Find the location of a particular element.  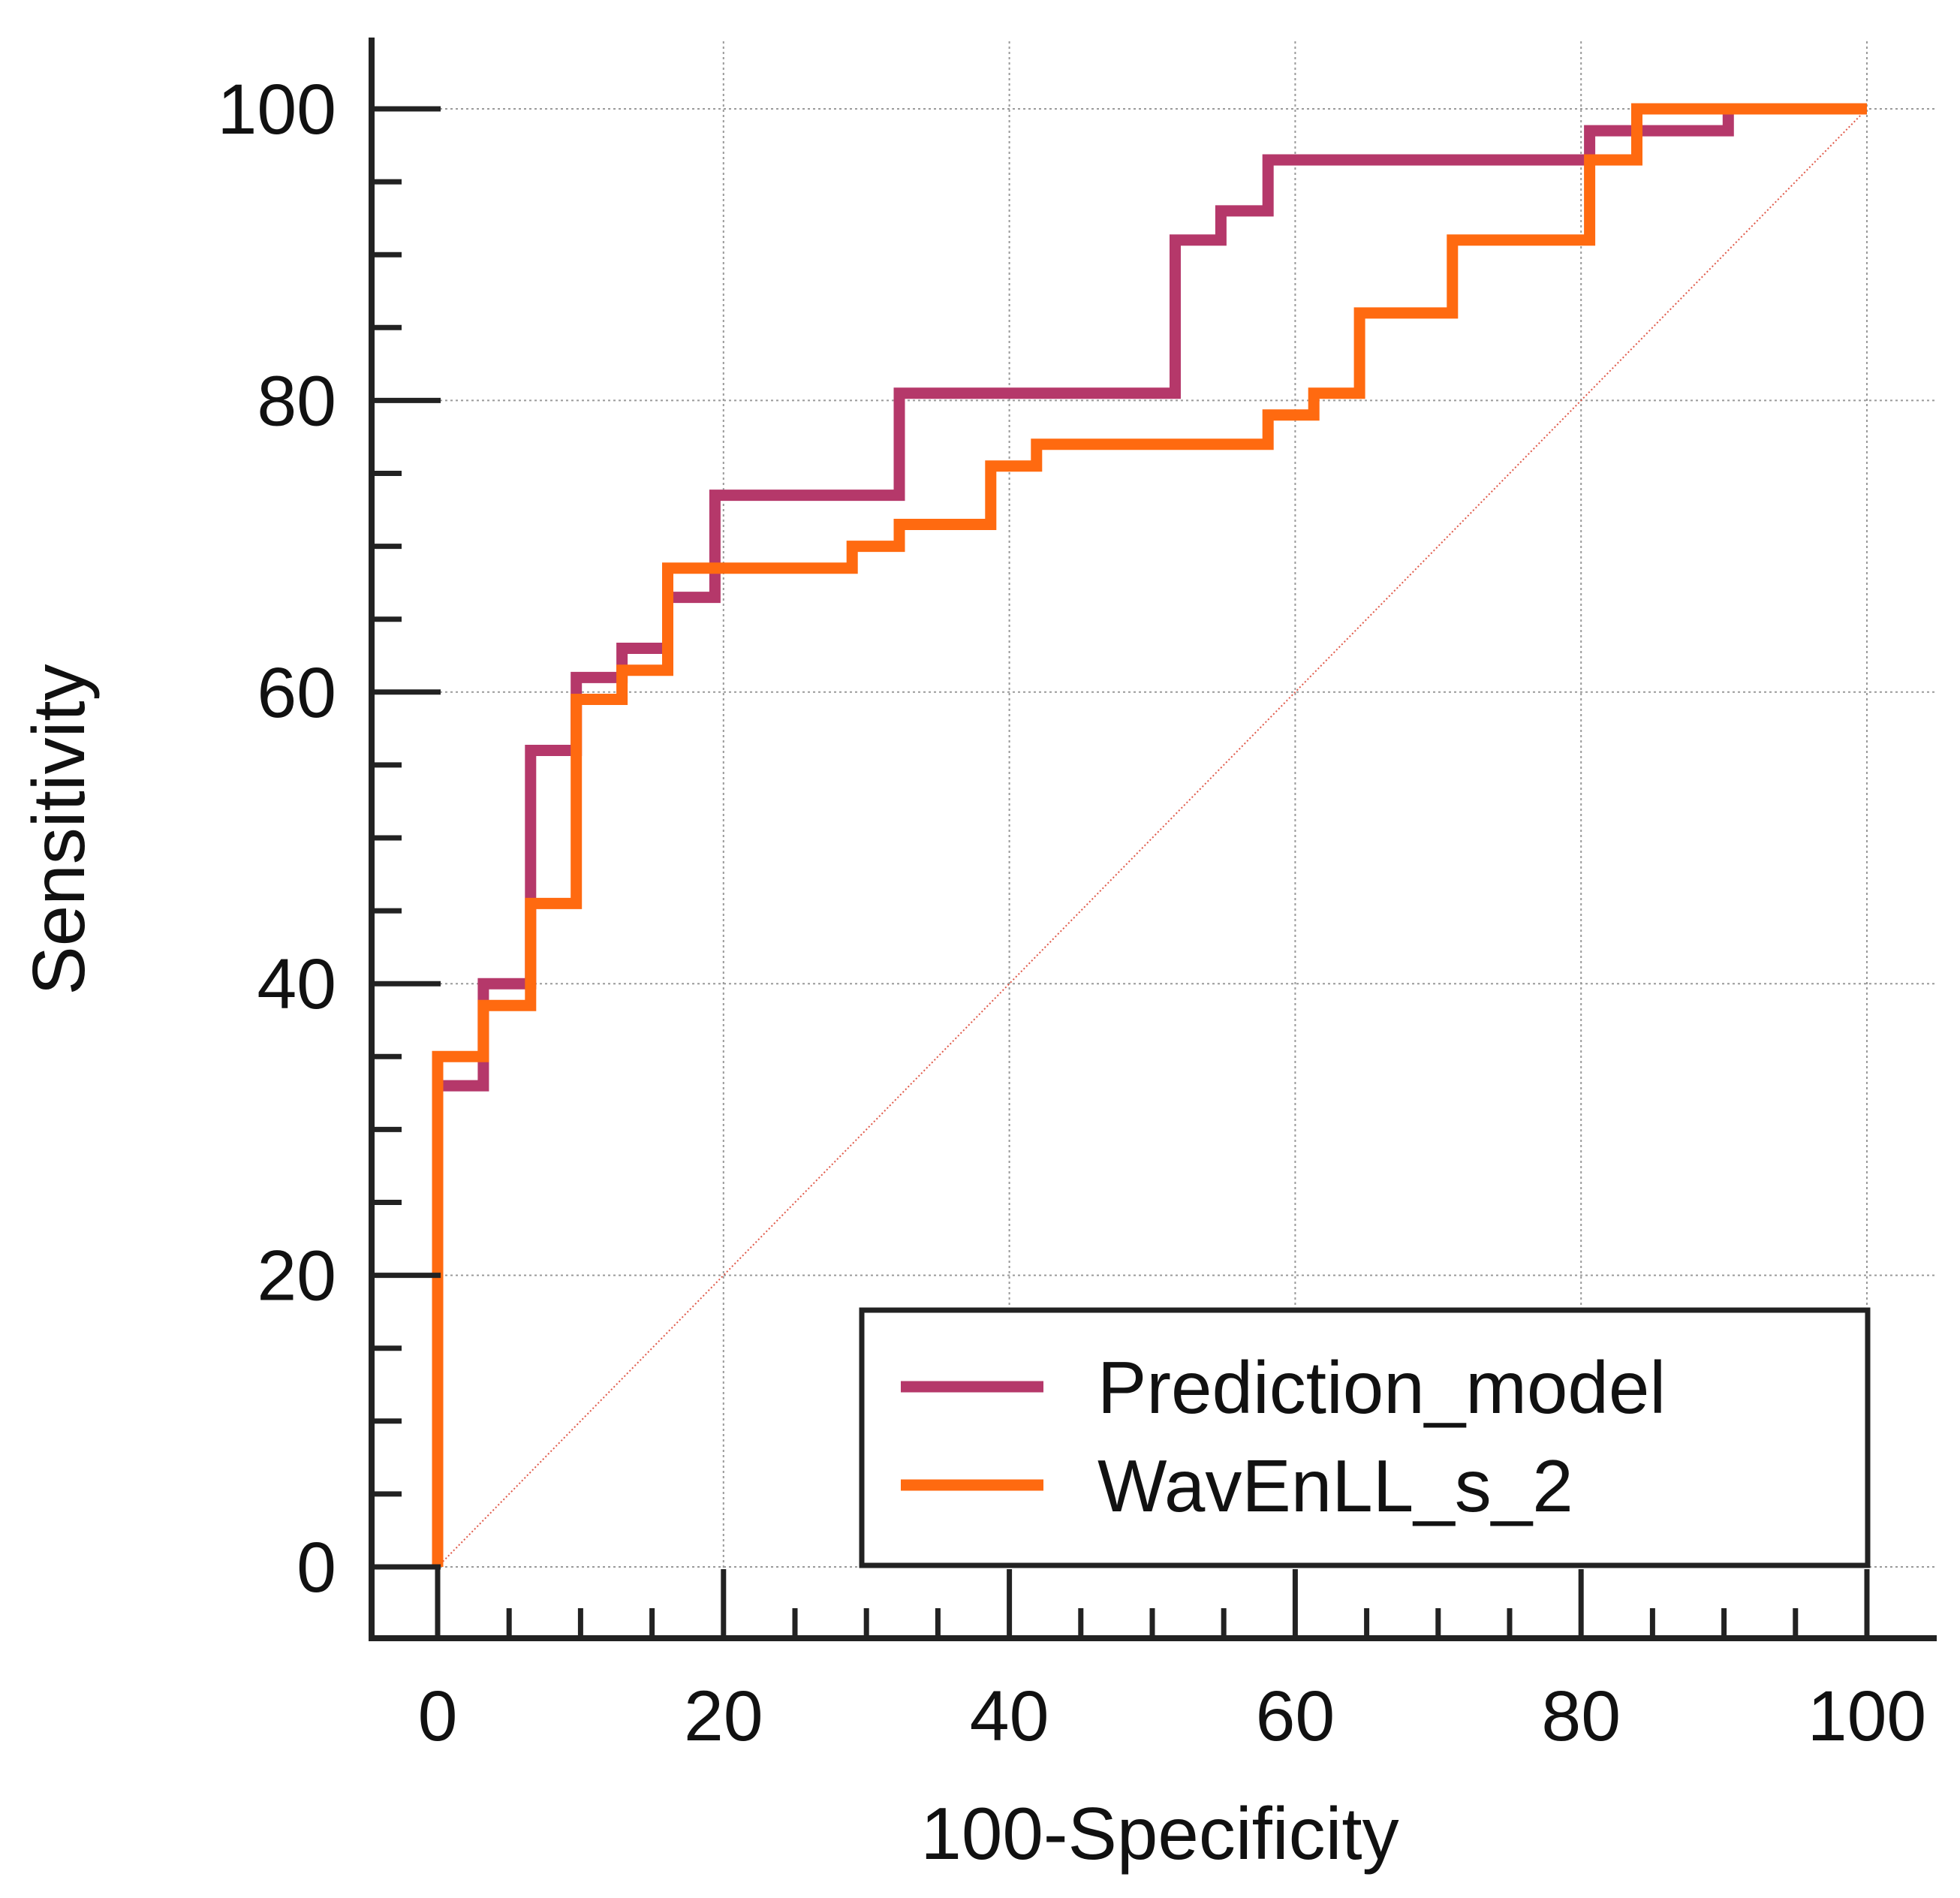

x-tick-label-5: 100 is located at coordinates (1867, 1716).